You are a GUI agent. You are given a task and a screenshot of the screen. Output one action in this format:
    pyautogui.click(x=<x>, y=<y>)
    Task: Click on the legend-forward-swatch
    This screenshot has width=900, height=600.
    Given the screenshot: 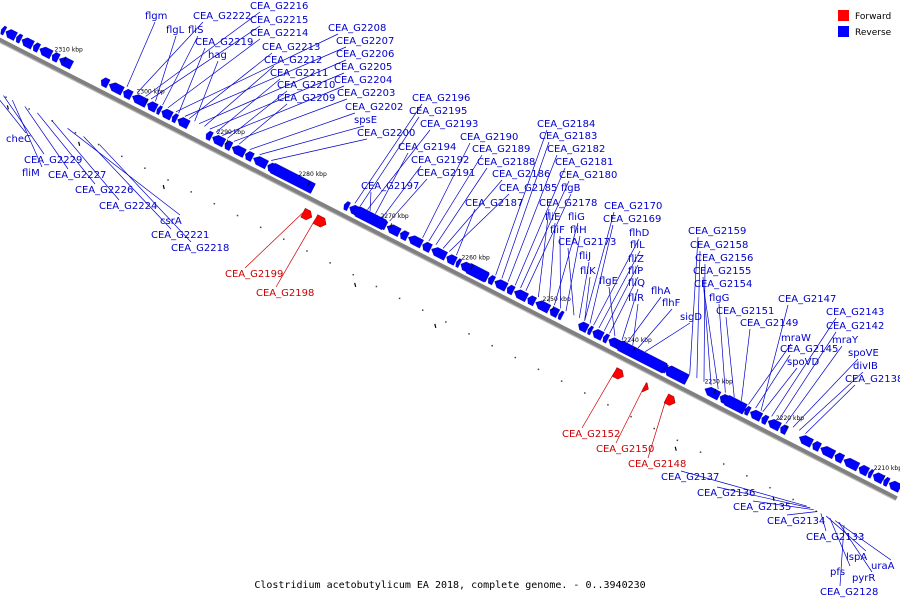 What is the action you would take?
    pyautogui.click(x=843, y=15)
    